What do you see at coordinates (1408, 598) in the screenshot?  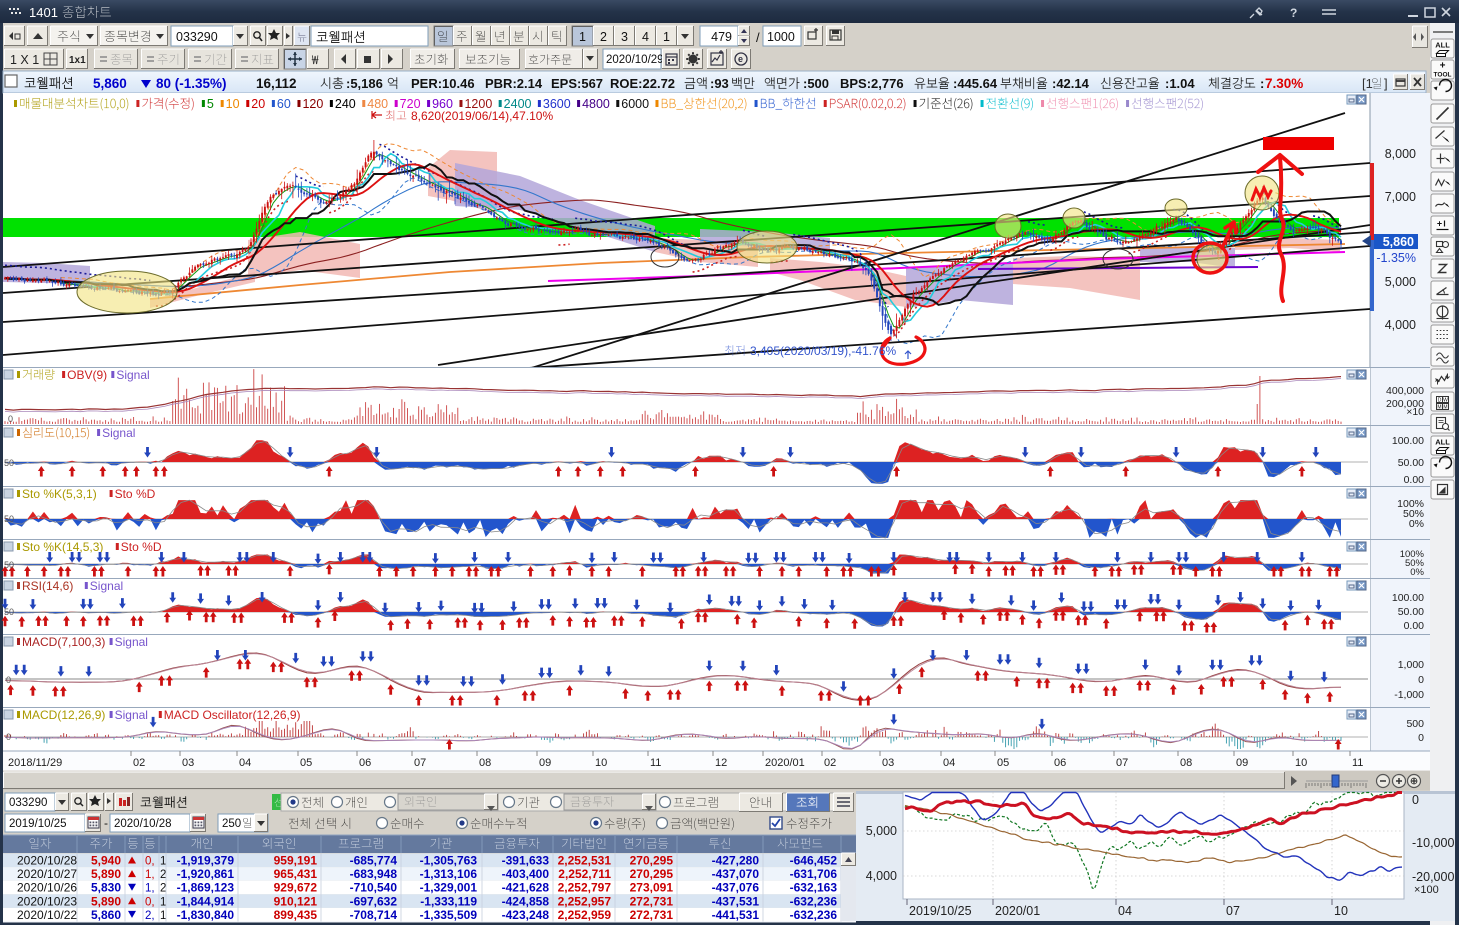 I see `svg-text: 100.00` at bounding box center [1408, 598].